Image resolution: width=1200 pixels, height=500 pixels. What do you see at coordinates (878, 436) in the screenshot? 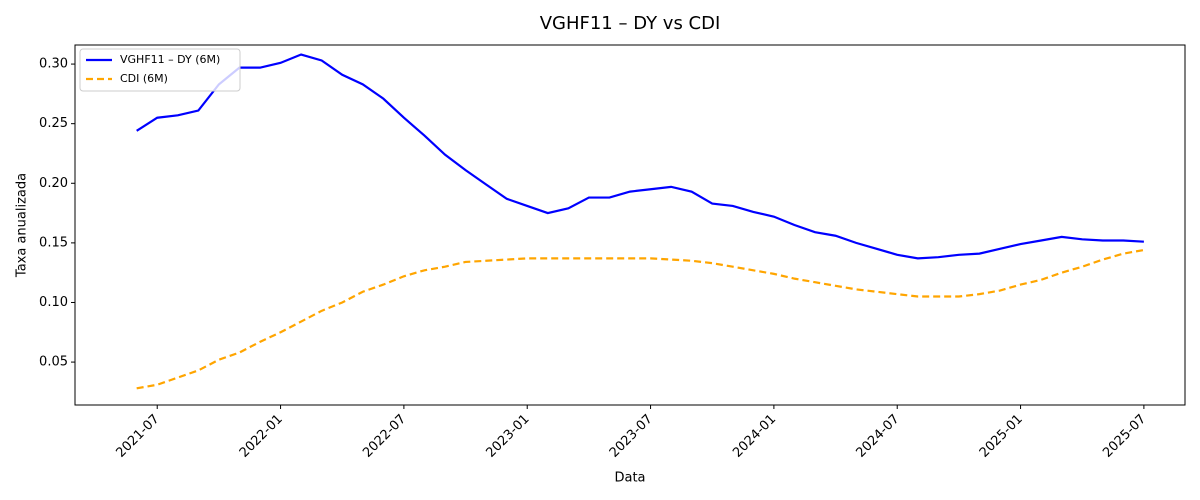
I see `x-tick-label: 2024-07` at bounding box center [878, 436].